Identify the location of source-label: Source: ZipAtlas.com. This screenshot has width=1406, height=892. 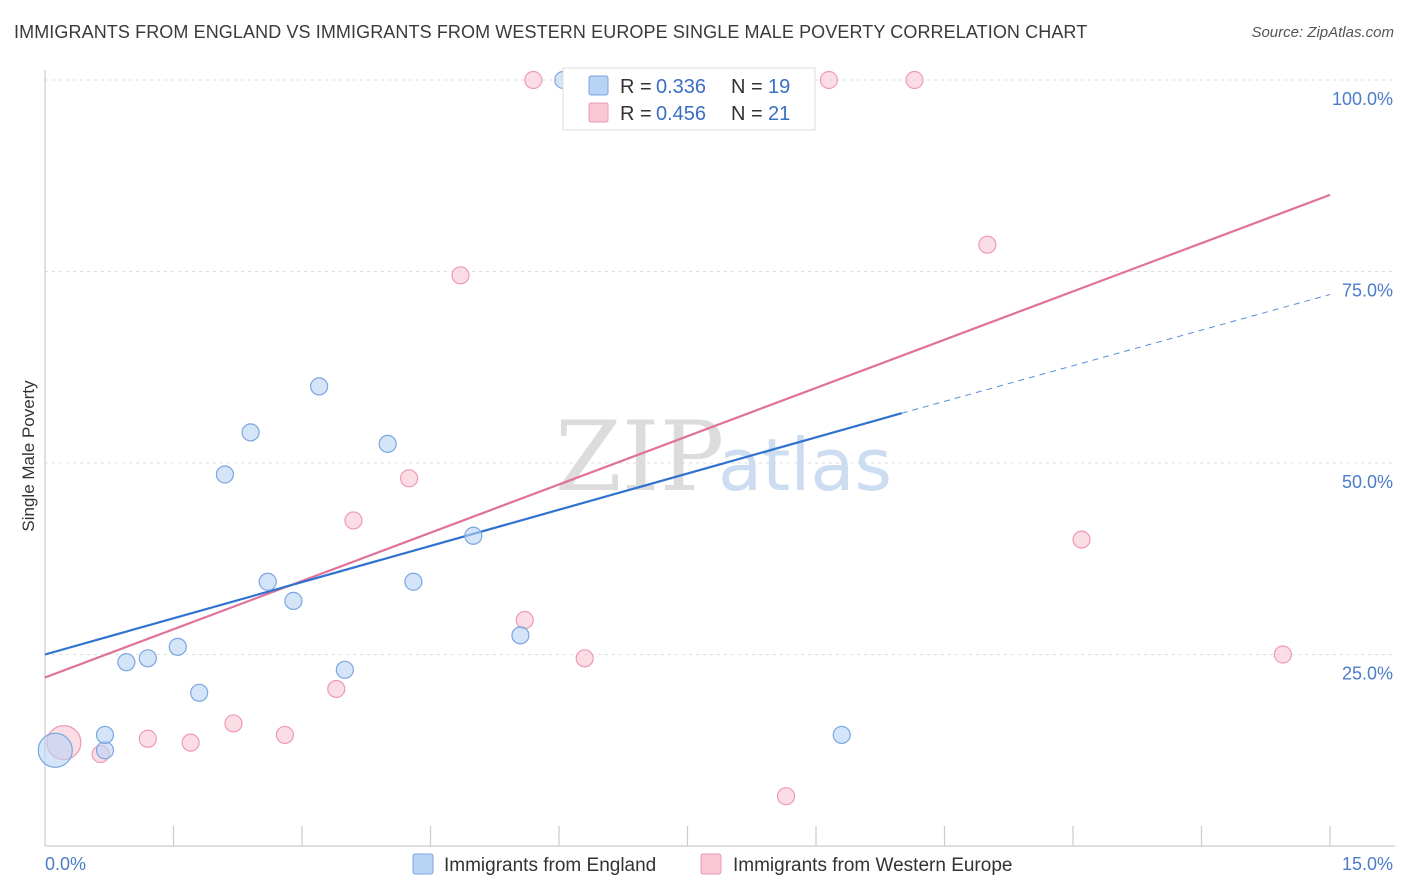
(1322, 32).